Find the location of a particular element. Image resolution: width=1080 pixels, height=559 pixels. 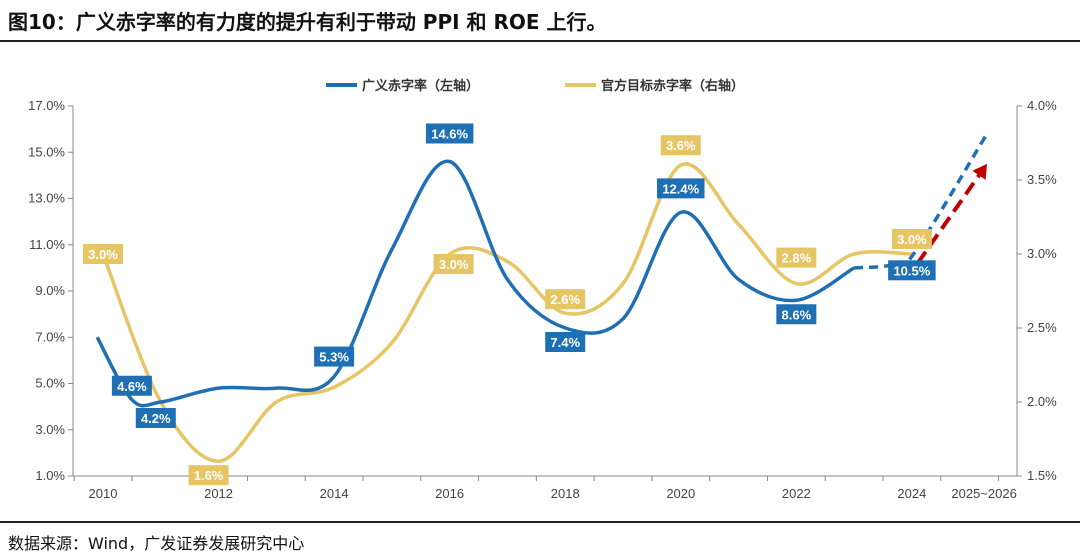

y-left-tick-label: 3.0% is located at coordinates (50, 429).